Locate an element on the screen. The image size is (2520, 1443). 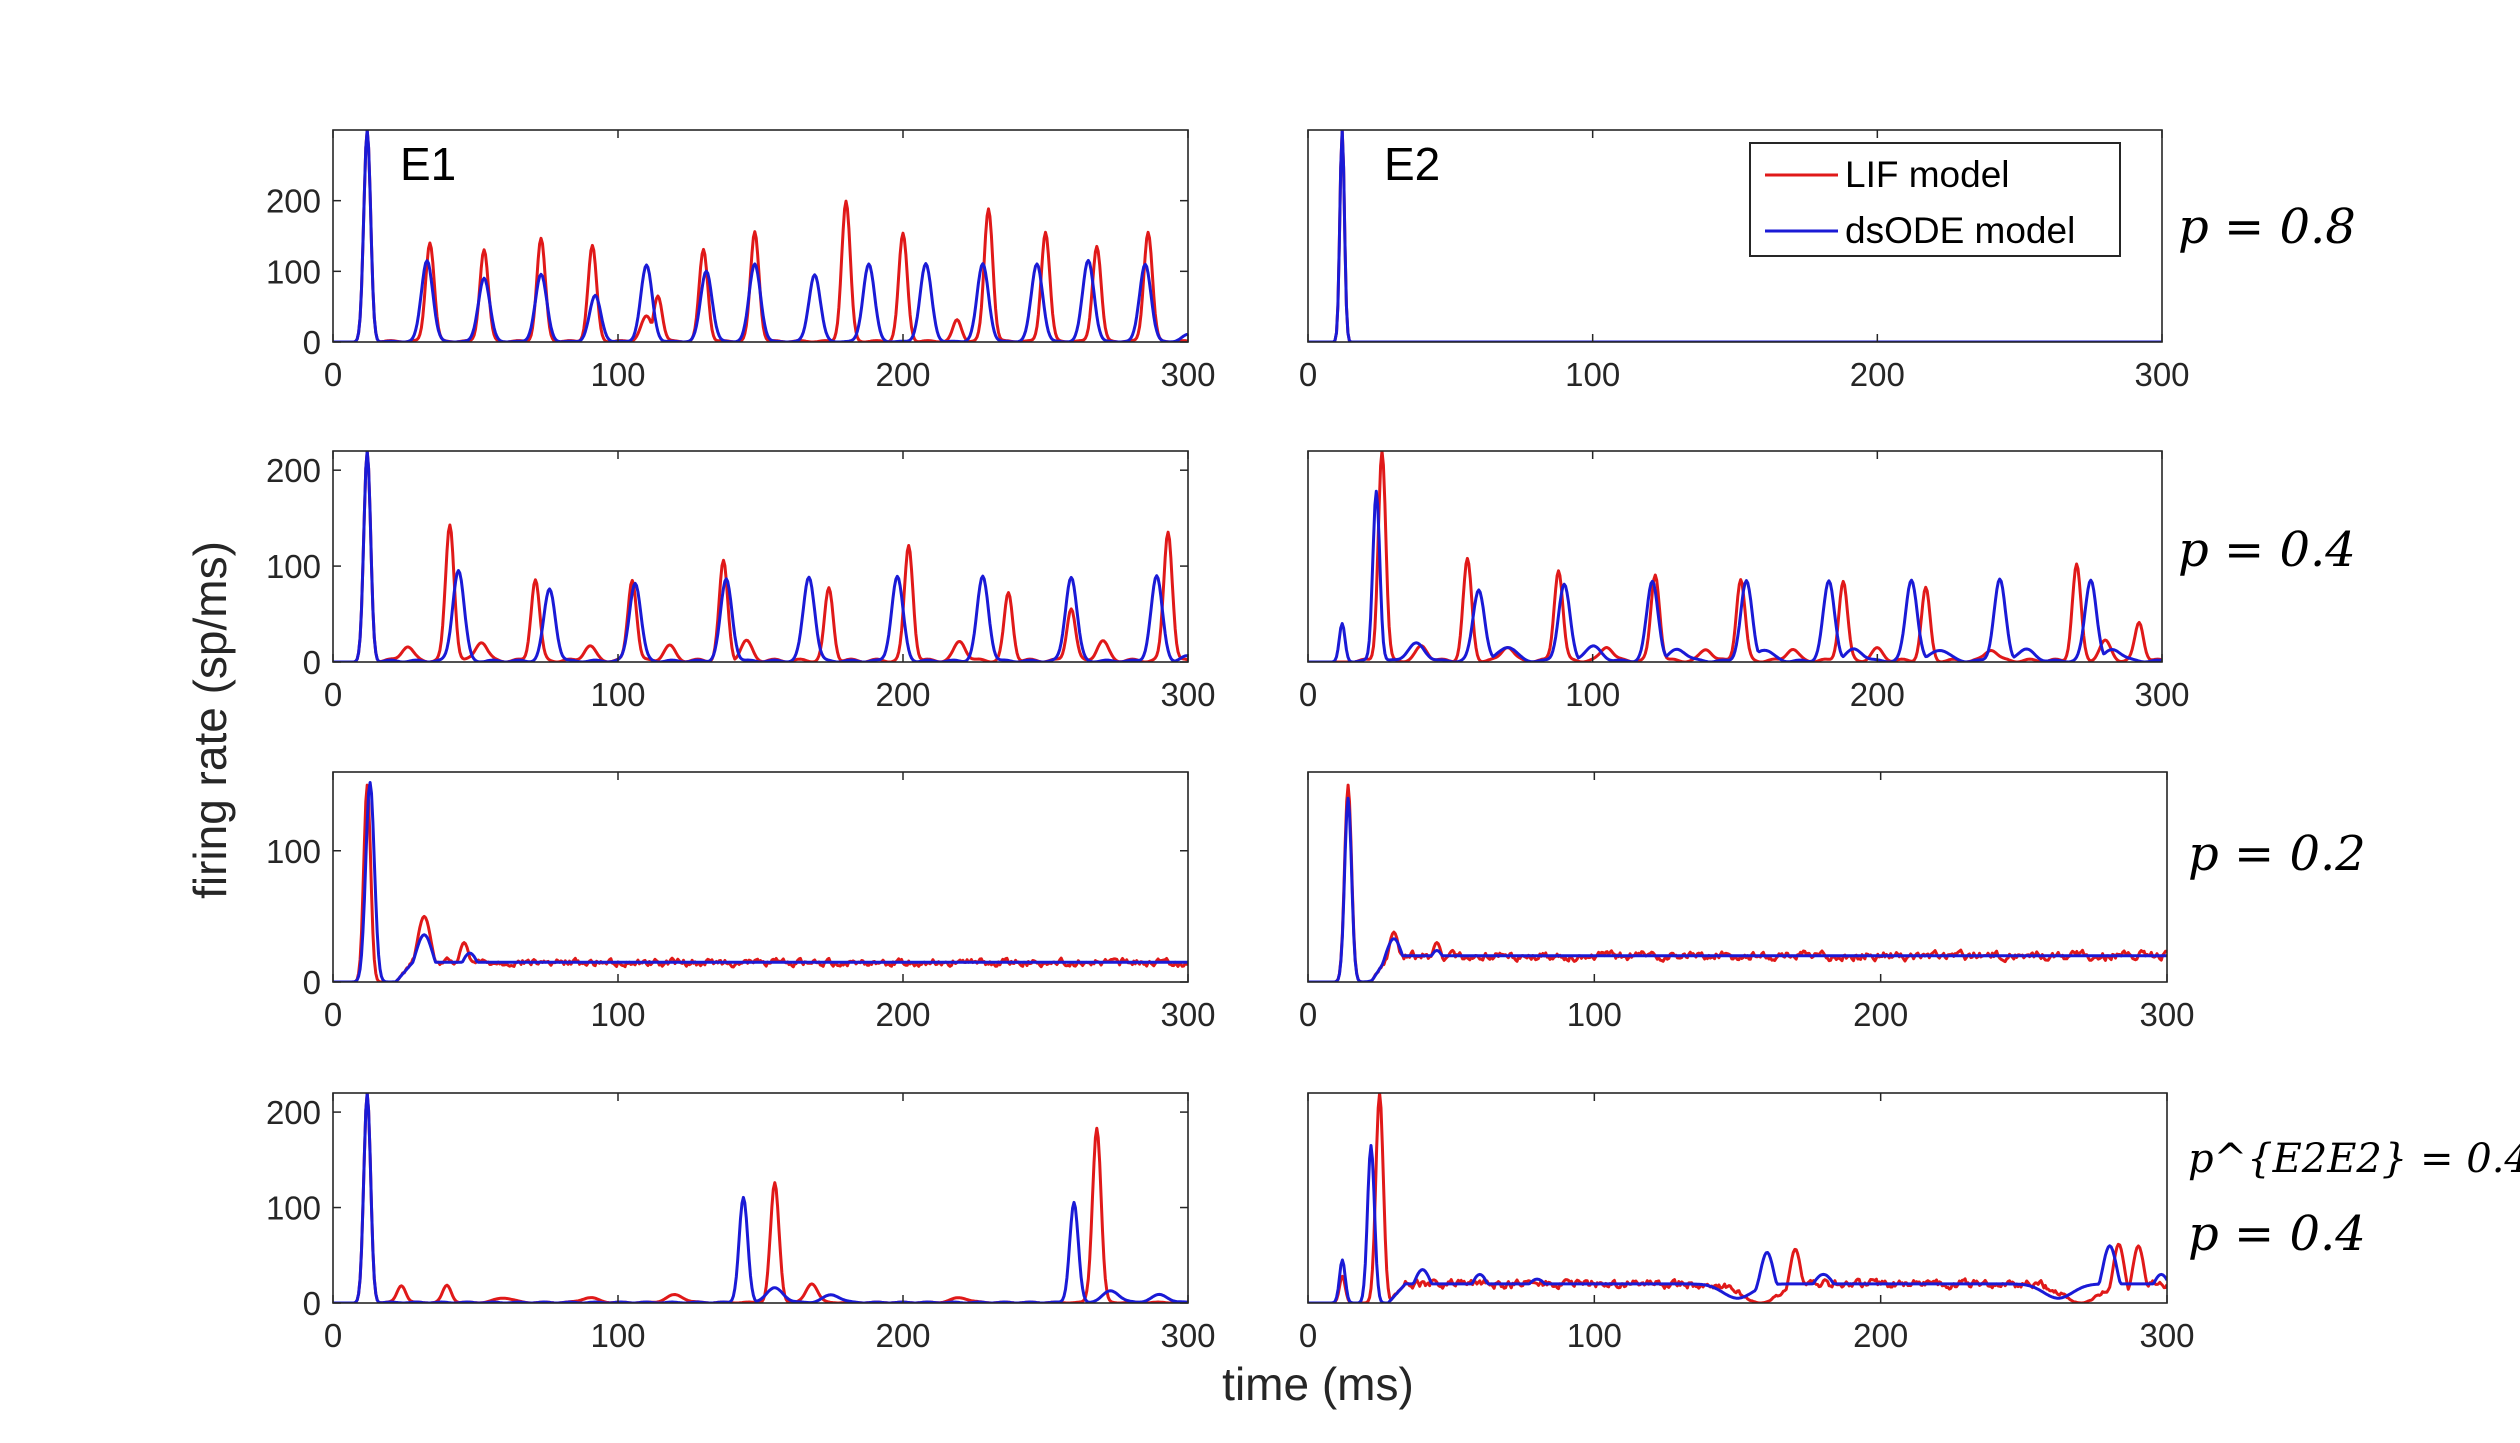
series-lif is located at coordinates (1737, 882).